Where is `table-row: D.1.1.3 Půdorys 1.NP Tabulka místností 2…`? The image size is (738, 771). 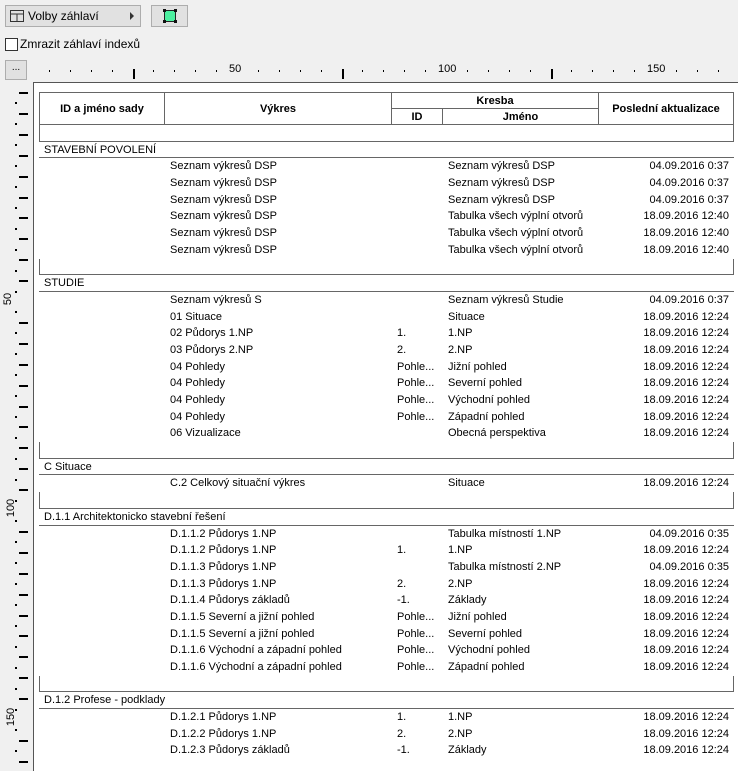
table-row: D.1.1.3 Půdorys 1.NP Tabulka místností 2… is located at coordinates (386, 567).